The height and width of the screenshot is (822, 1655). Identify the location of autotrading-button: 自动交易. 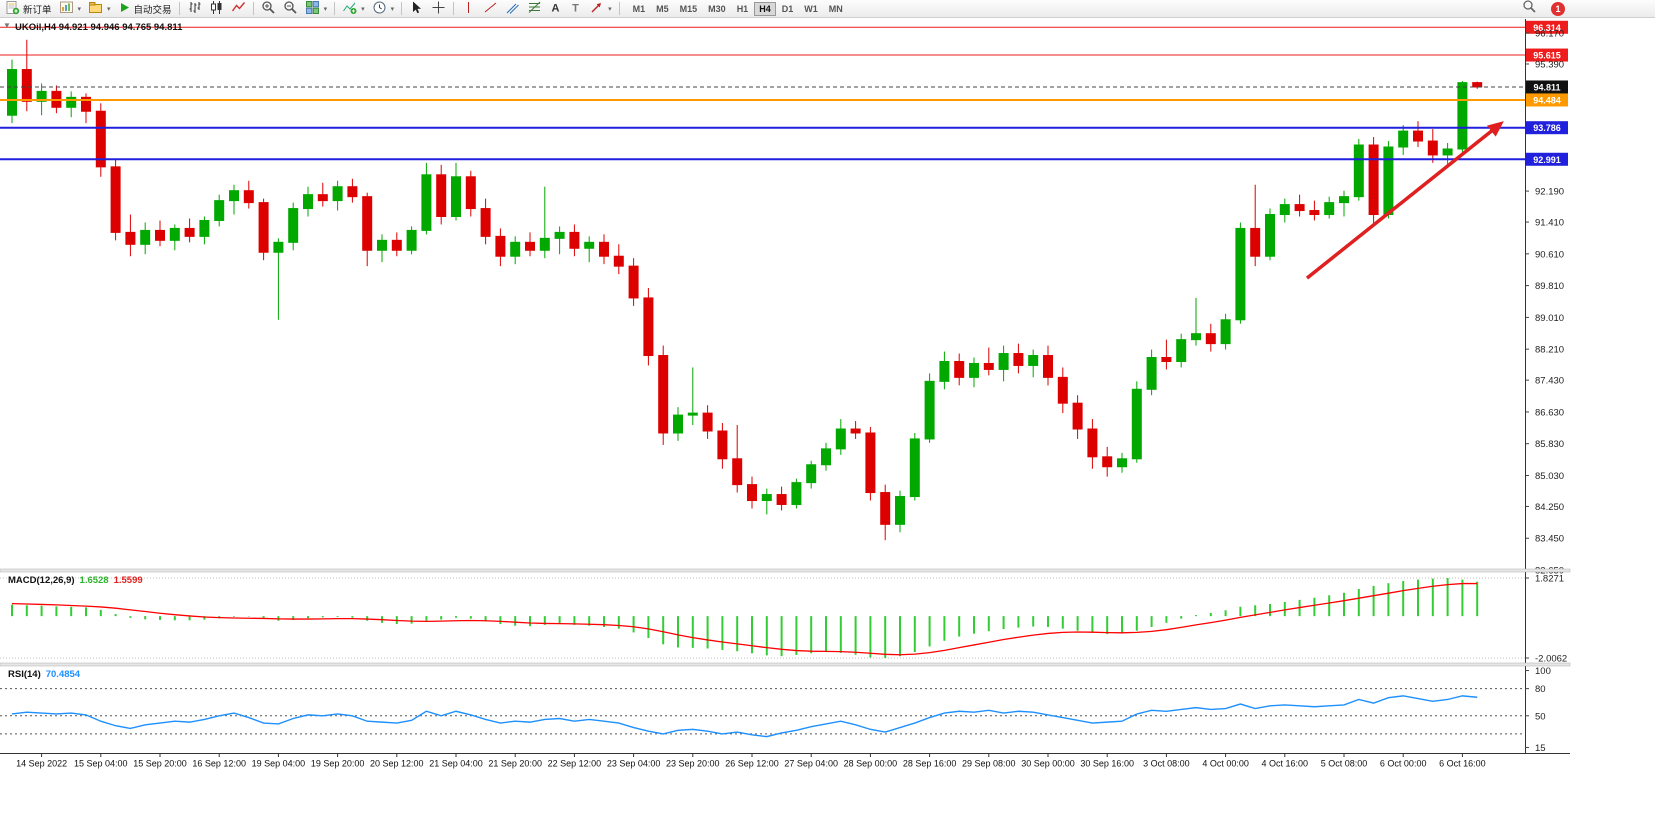
(145, 8).